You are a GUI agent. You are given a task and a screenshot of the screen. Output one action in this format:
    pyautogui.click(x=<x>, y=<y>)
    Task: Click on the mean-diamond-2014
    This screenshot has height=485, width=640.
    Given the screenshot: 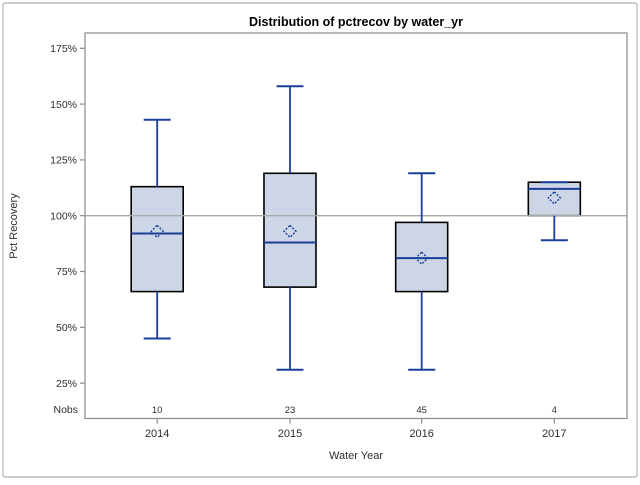 What is the action you would take?
    pyautogui.click(x=157, y=231)
    